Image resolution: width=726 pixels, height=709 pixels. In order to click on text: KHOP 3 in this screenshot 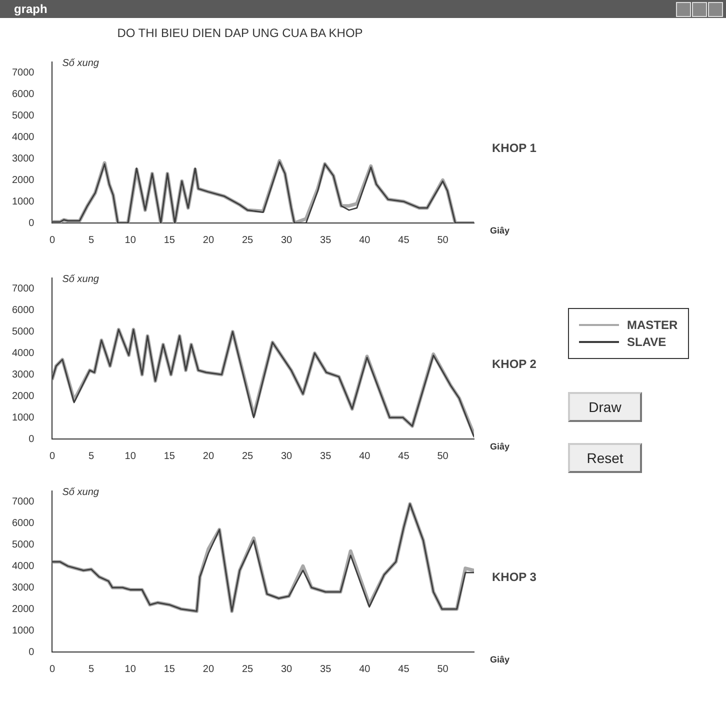, I will do `click(514, 577)`.